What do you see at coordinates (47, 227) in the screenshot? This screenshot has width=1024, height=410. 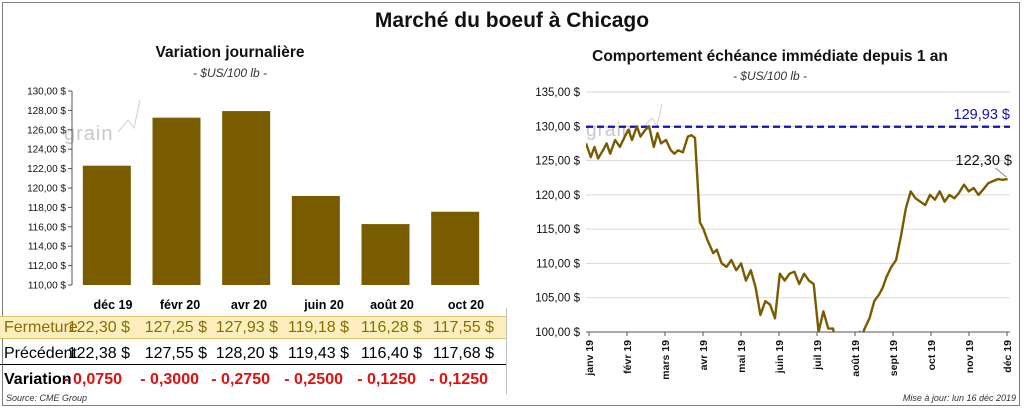 I see `y-tick-label: 116,00 $` at bounding box center [47, 227].